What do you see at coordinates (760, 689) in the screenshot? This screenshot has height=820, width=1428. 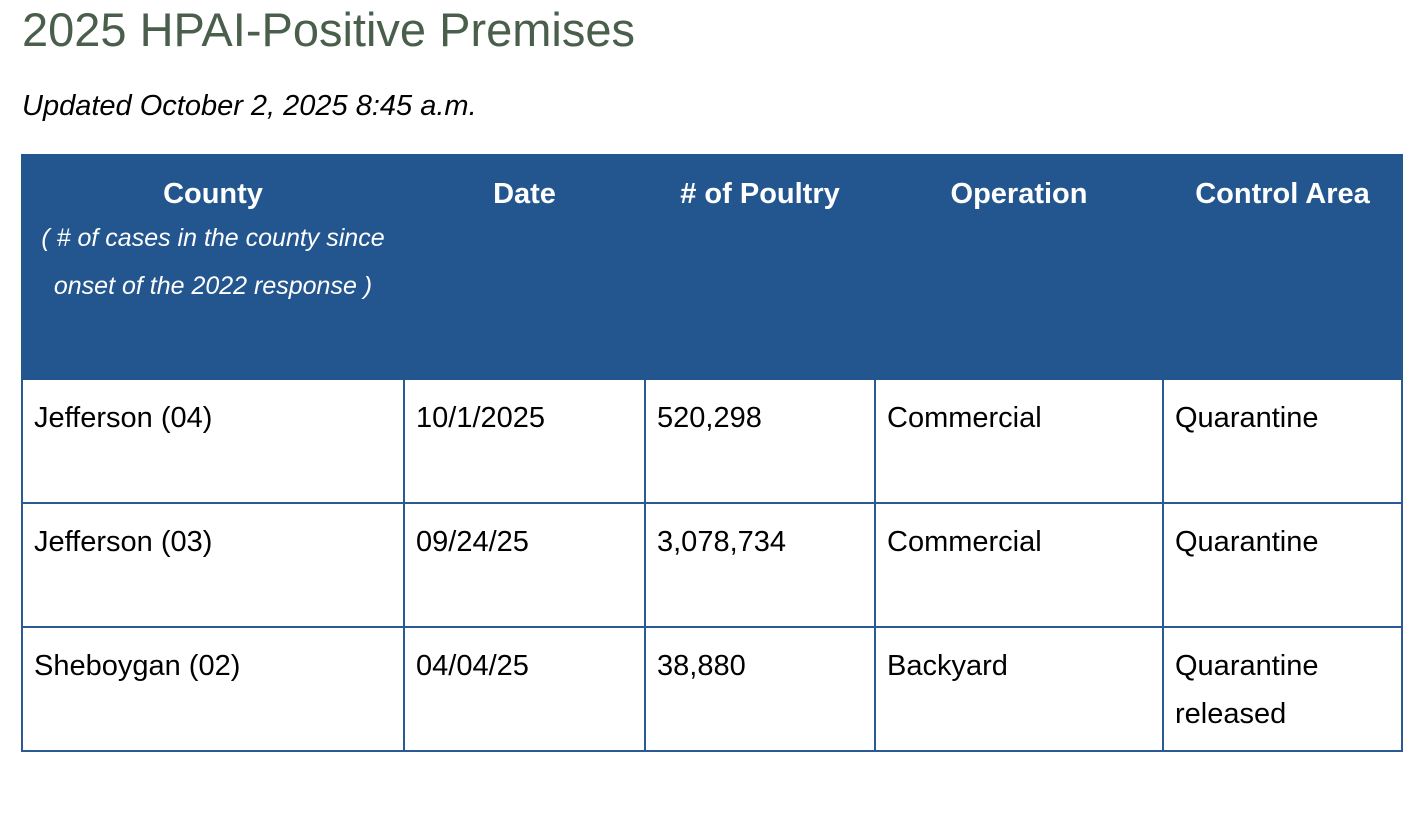 I see `cell-poultry: 38,880` at bounding box center [760, 689].